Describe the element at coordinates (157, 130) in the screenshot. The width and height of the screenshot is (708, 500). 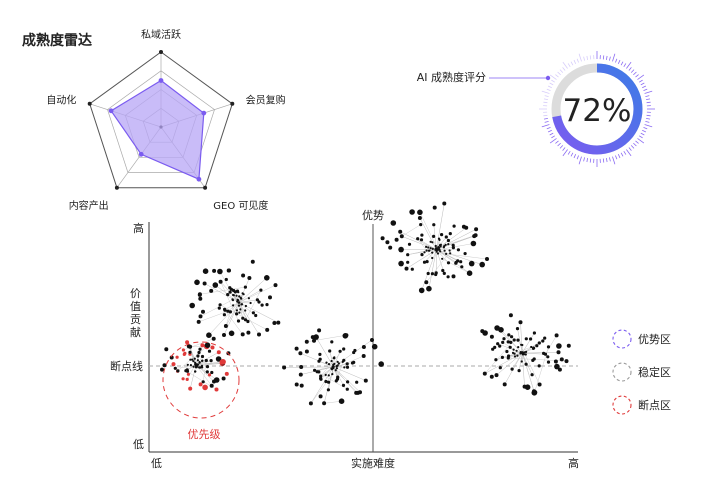
I see `radar-area` at that location.